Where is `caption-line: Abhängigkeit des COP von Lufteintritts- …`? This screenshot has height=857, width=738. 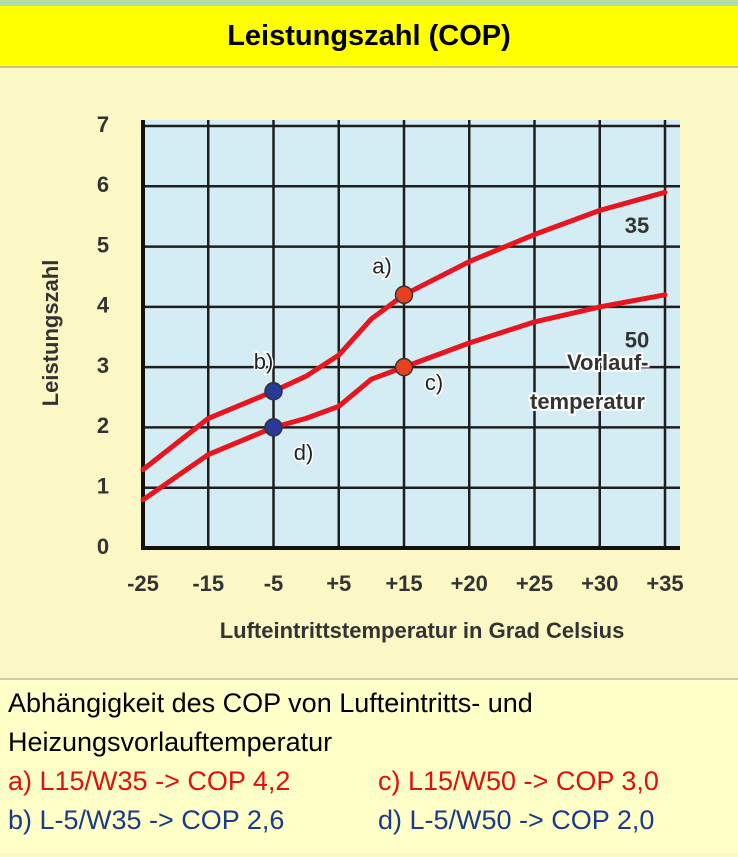
caption-line: Abhängigkeit des COP von Lufteintritts- … is located at coordinates (270, 703).